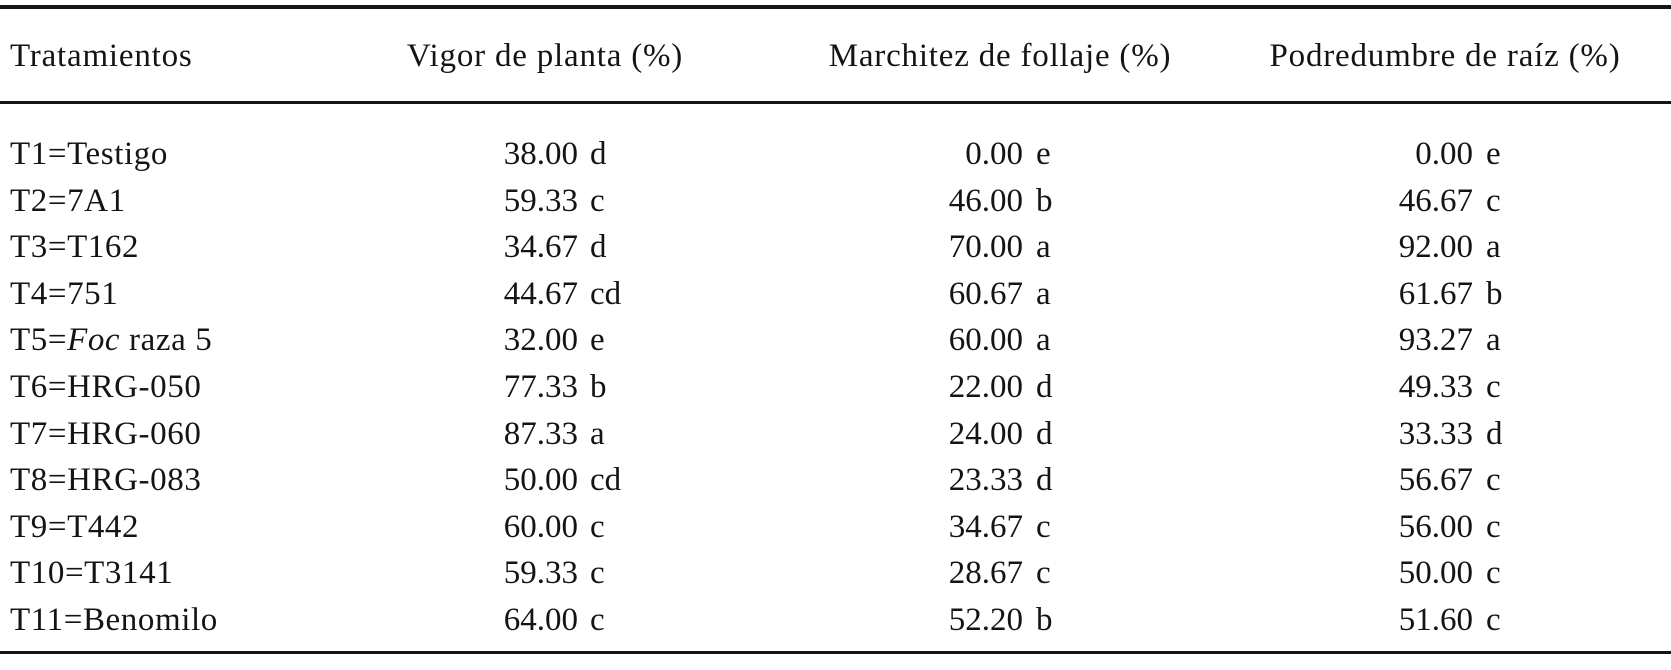 The height and width of the screenshot is (670, 1671). I want to click on value-number: 32.00, so click(540, 340).